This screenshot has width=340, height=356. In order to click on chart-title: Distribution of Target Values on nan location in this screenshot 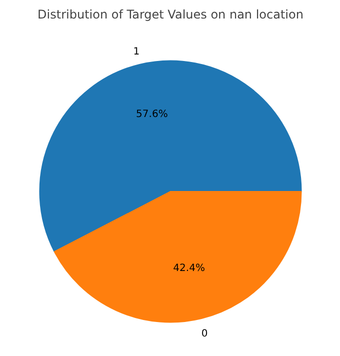, I will do `click(171, 15)`.